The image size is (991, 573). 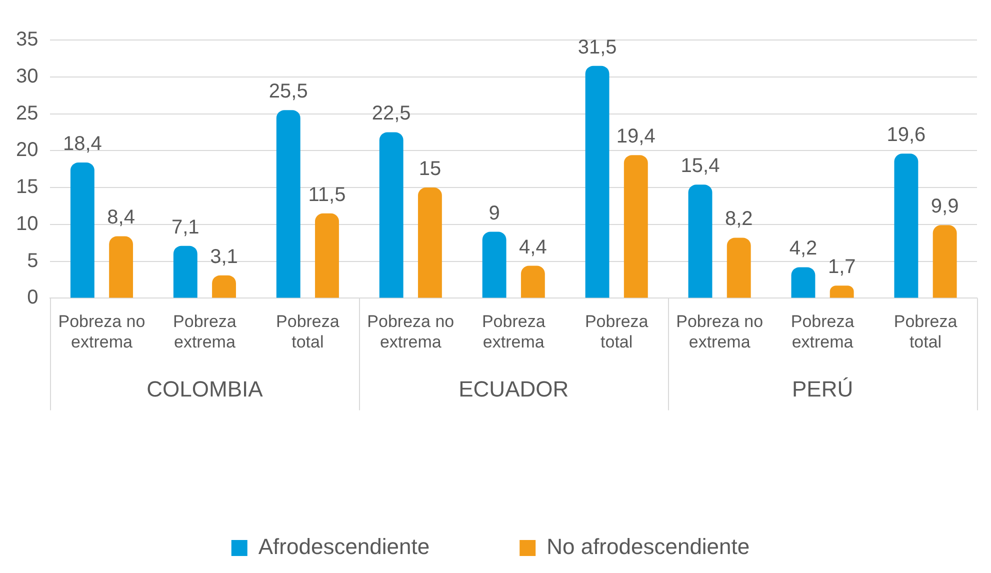 I want to click on text: COLOMBIA, so click(x=205, y=389).